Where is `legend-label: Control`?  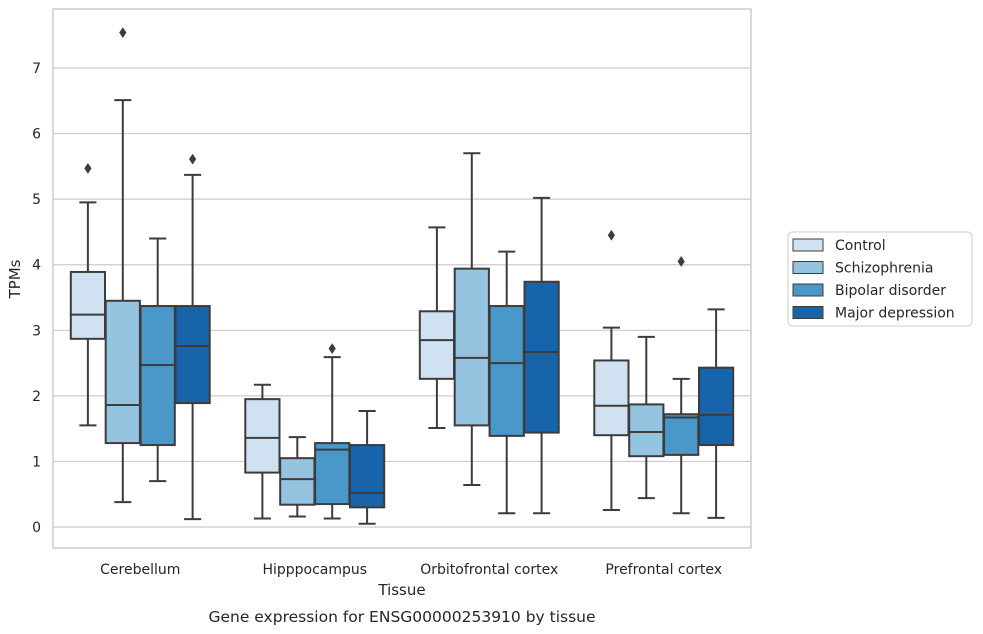 legend-label: Control is located at coordinates (860, 246).